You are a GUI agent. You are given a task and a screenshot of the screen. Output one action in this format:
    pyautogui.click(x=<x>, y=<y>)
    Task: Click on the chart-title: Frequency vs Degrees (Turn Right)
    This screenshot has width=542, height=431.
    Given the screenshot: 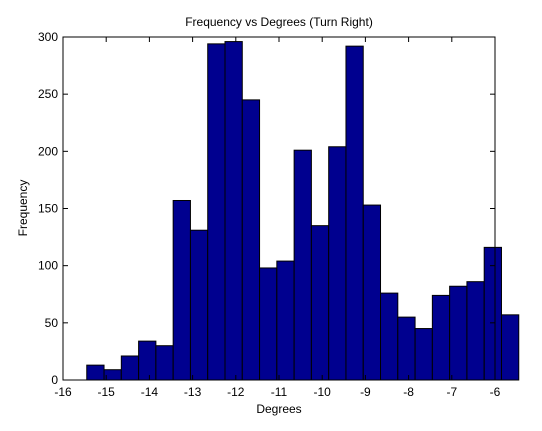 What is the action you would take?
    pyautogui.click(x=279, y=22)
    